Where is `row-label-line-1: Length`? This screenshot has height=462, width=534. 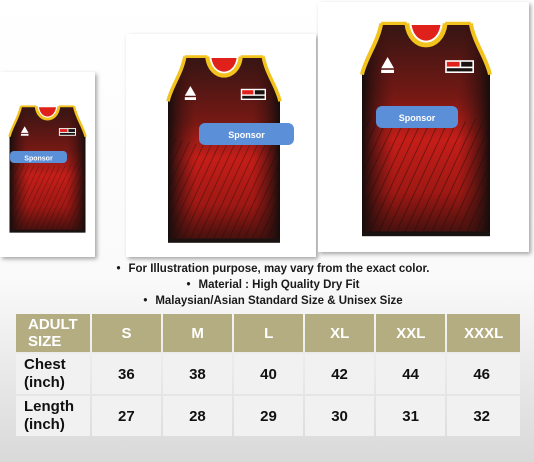
row-label-line-1: Length is located at coordinates (49, 406).